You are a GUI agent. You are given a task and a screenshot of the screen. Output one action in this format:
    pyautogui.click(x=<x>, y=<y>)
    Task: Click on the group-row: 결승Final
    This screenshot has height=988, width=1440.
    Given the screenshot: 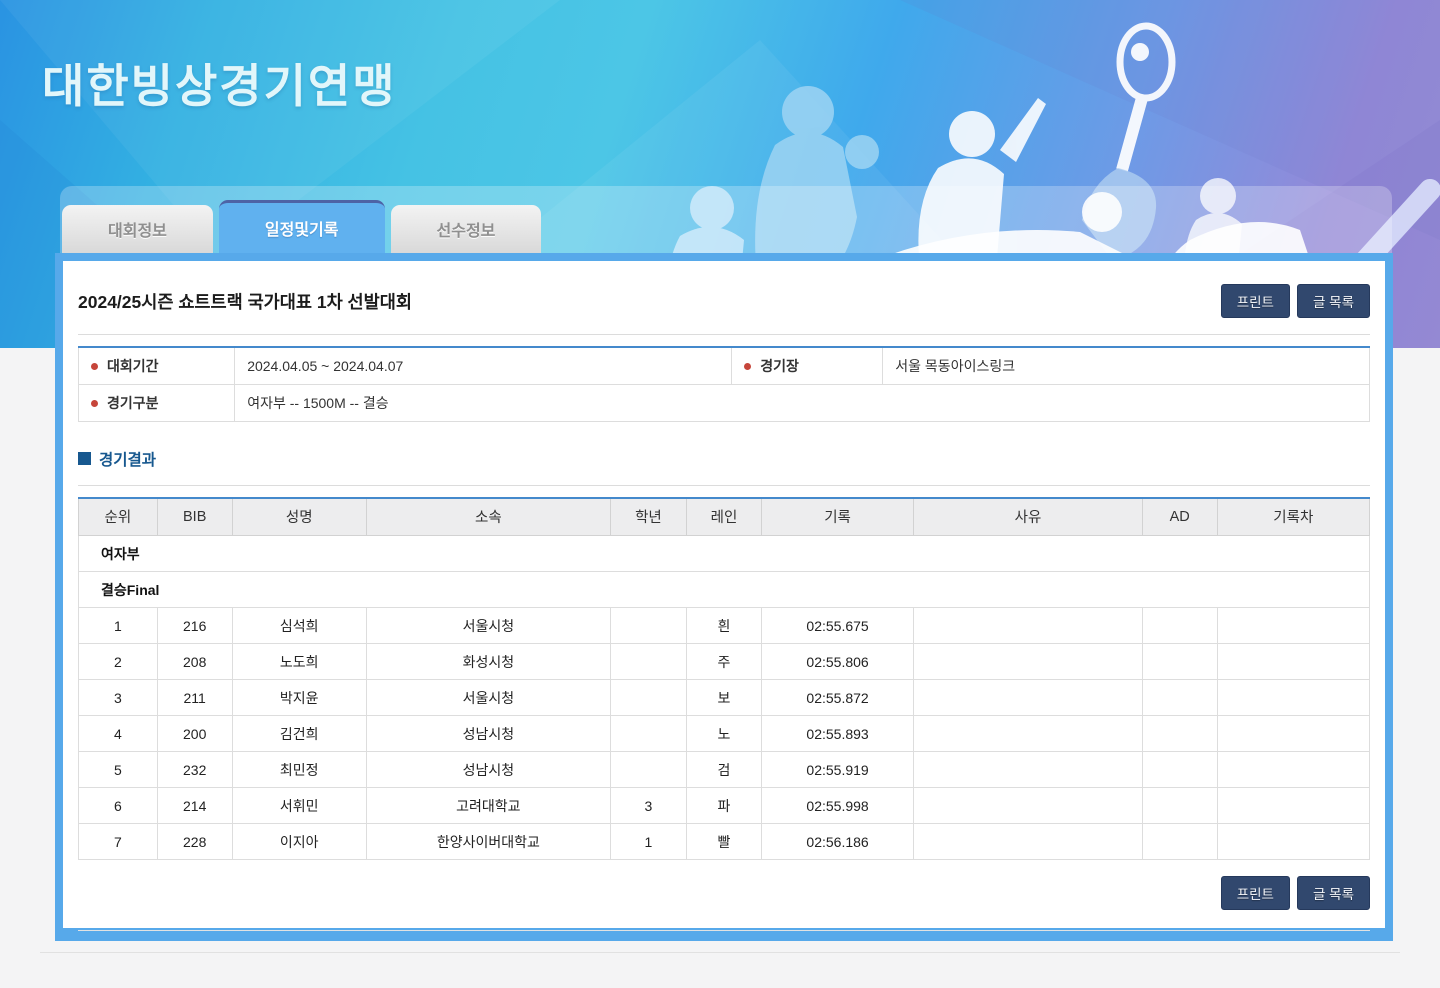 What is the action you would take?
    pyautogui.click(x=724, y=589)
    